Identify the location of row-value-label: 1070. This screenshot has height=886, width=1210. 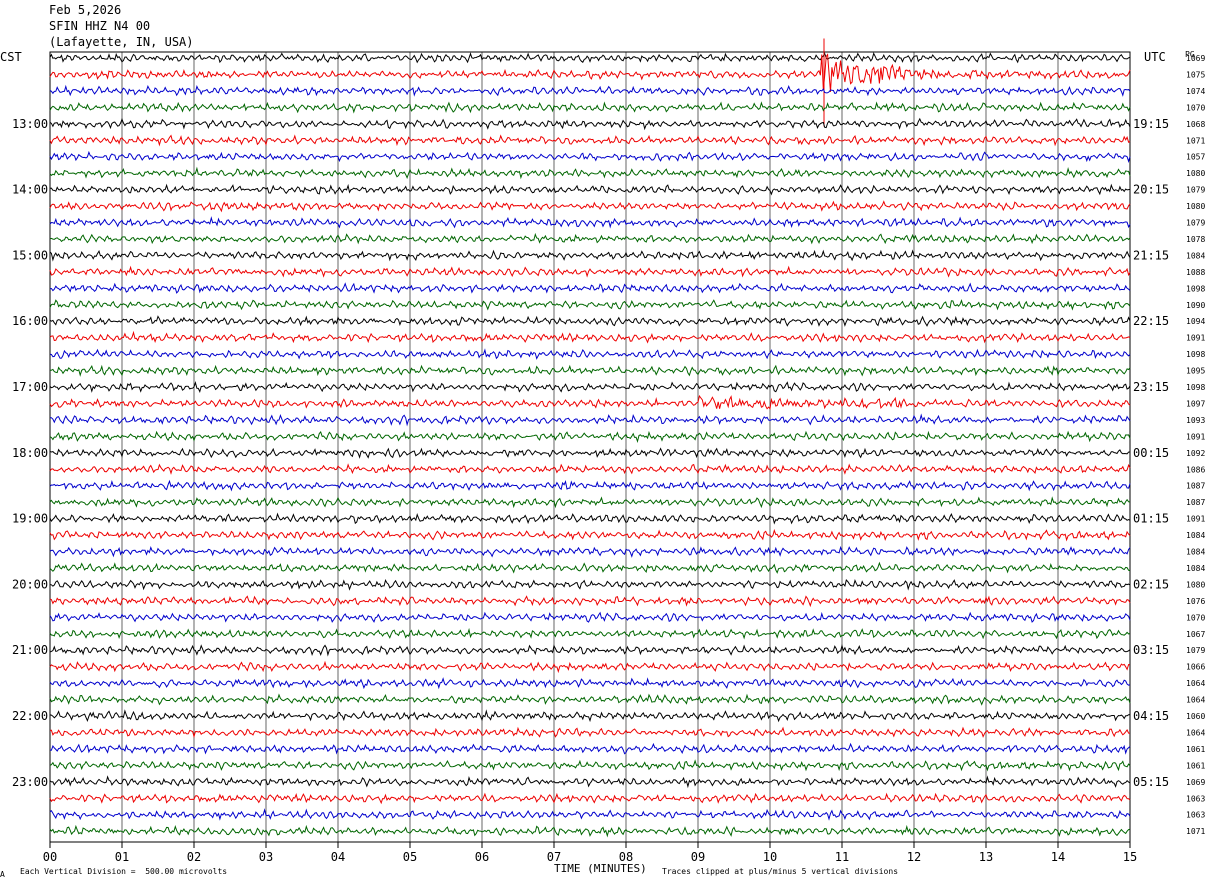
(1195, 107).